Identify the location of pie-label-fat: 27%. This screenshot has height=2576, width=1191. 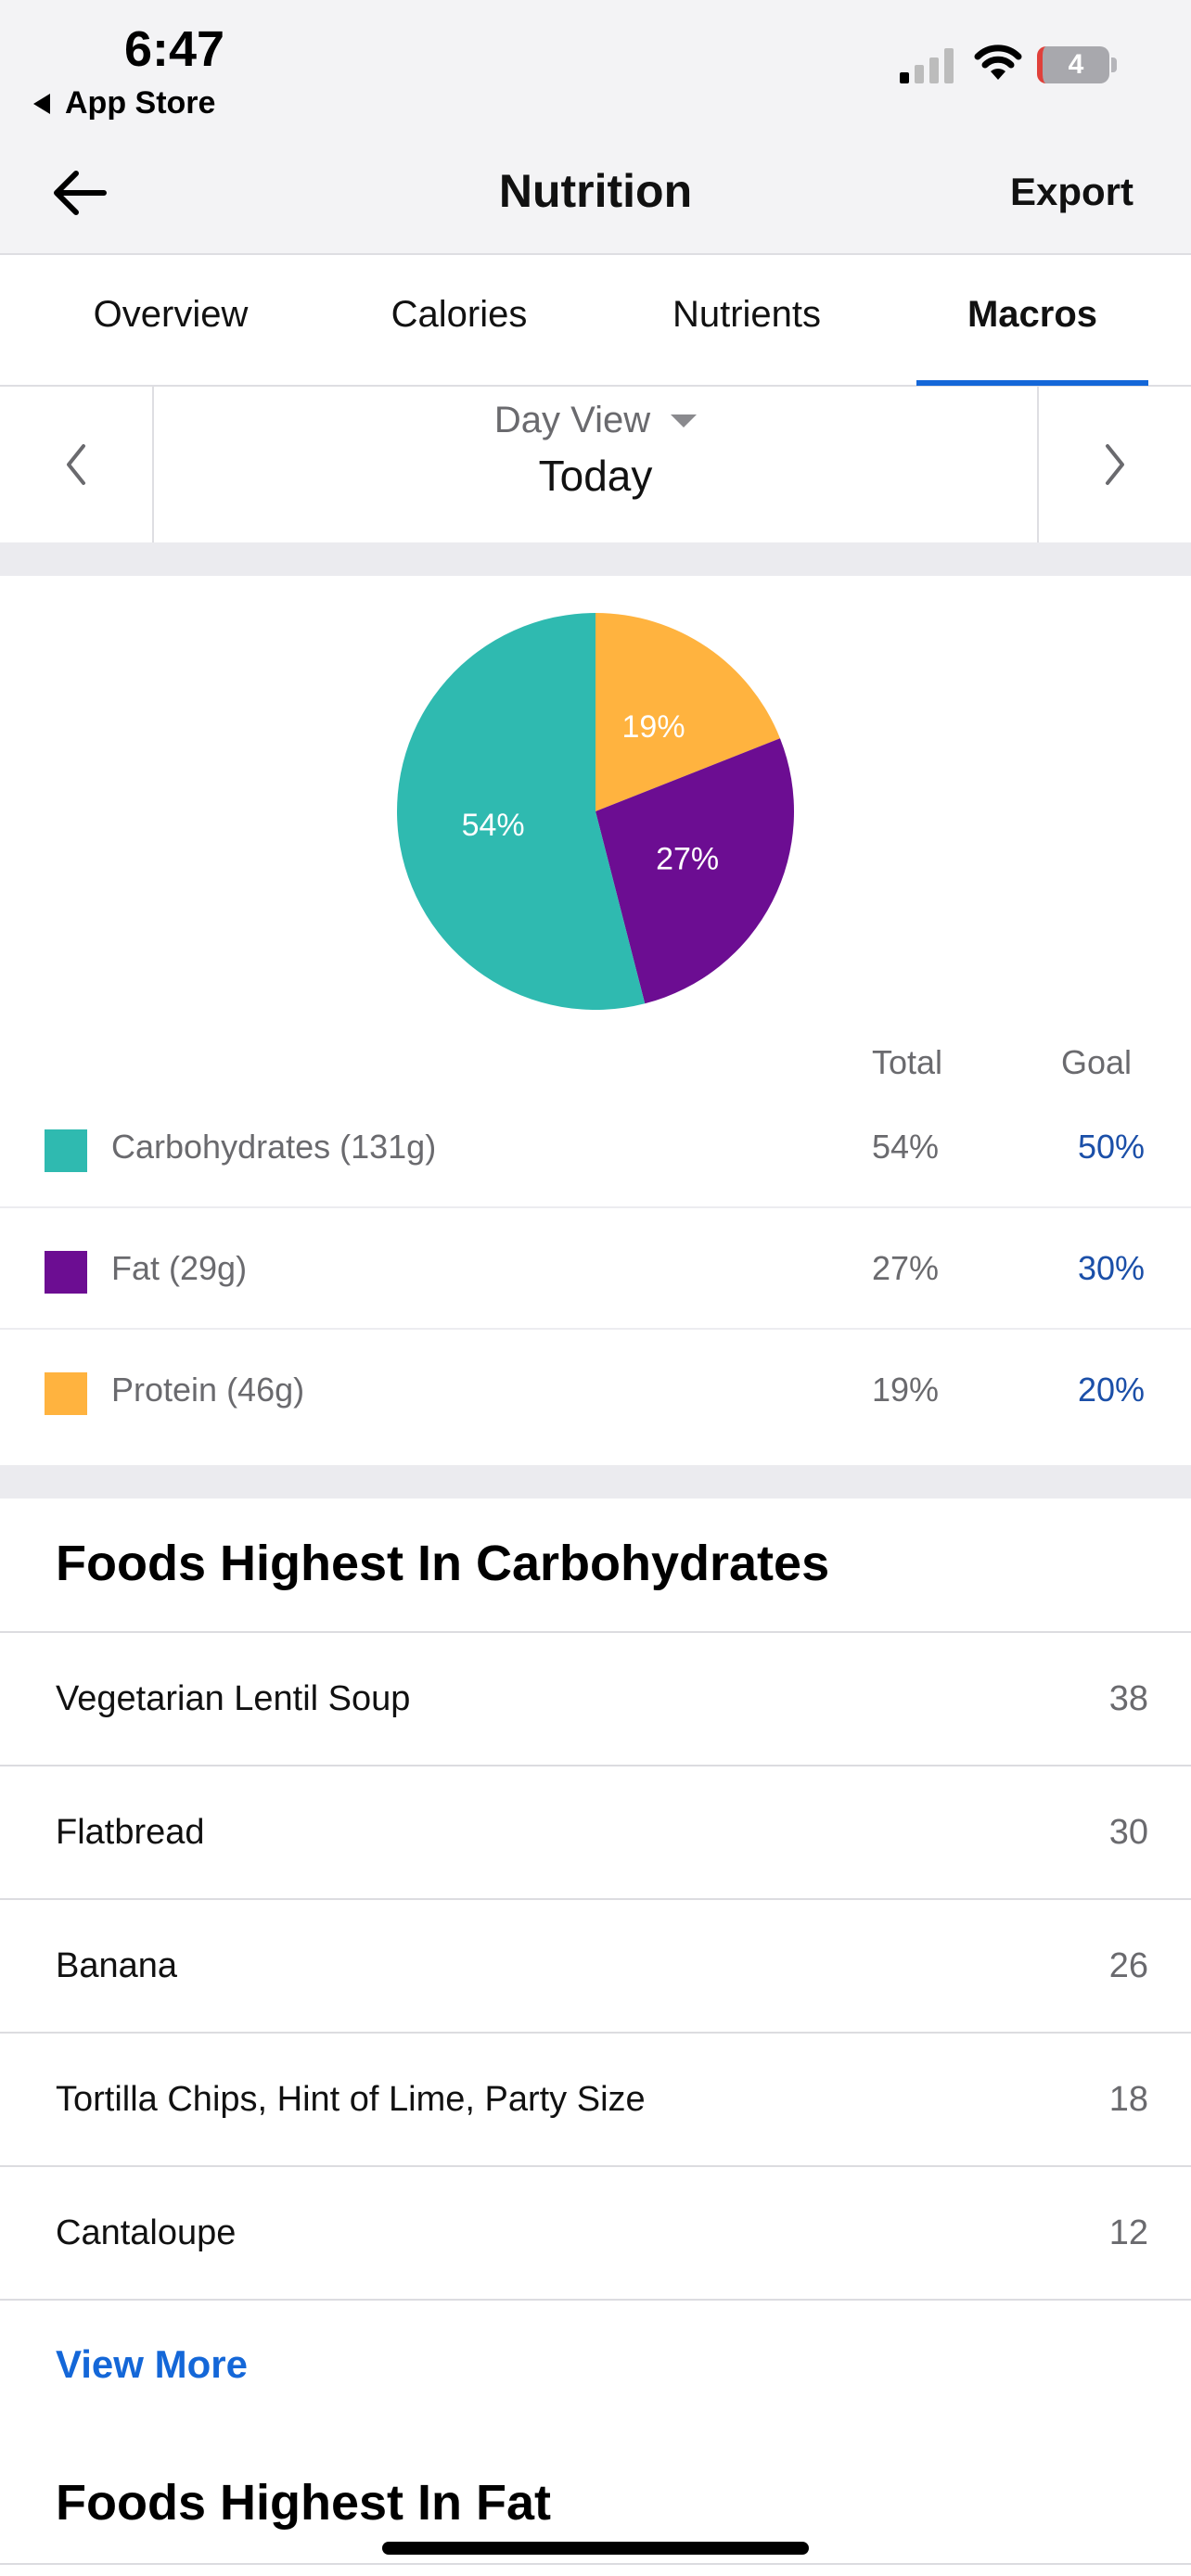
(688, 860).